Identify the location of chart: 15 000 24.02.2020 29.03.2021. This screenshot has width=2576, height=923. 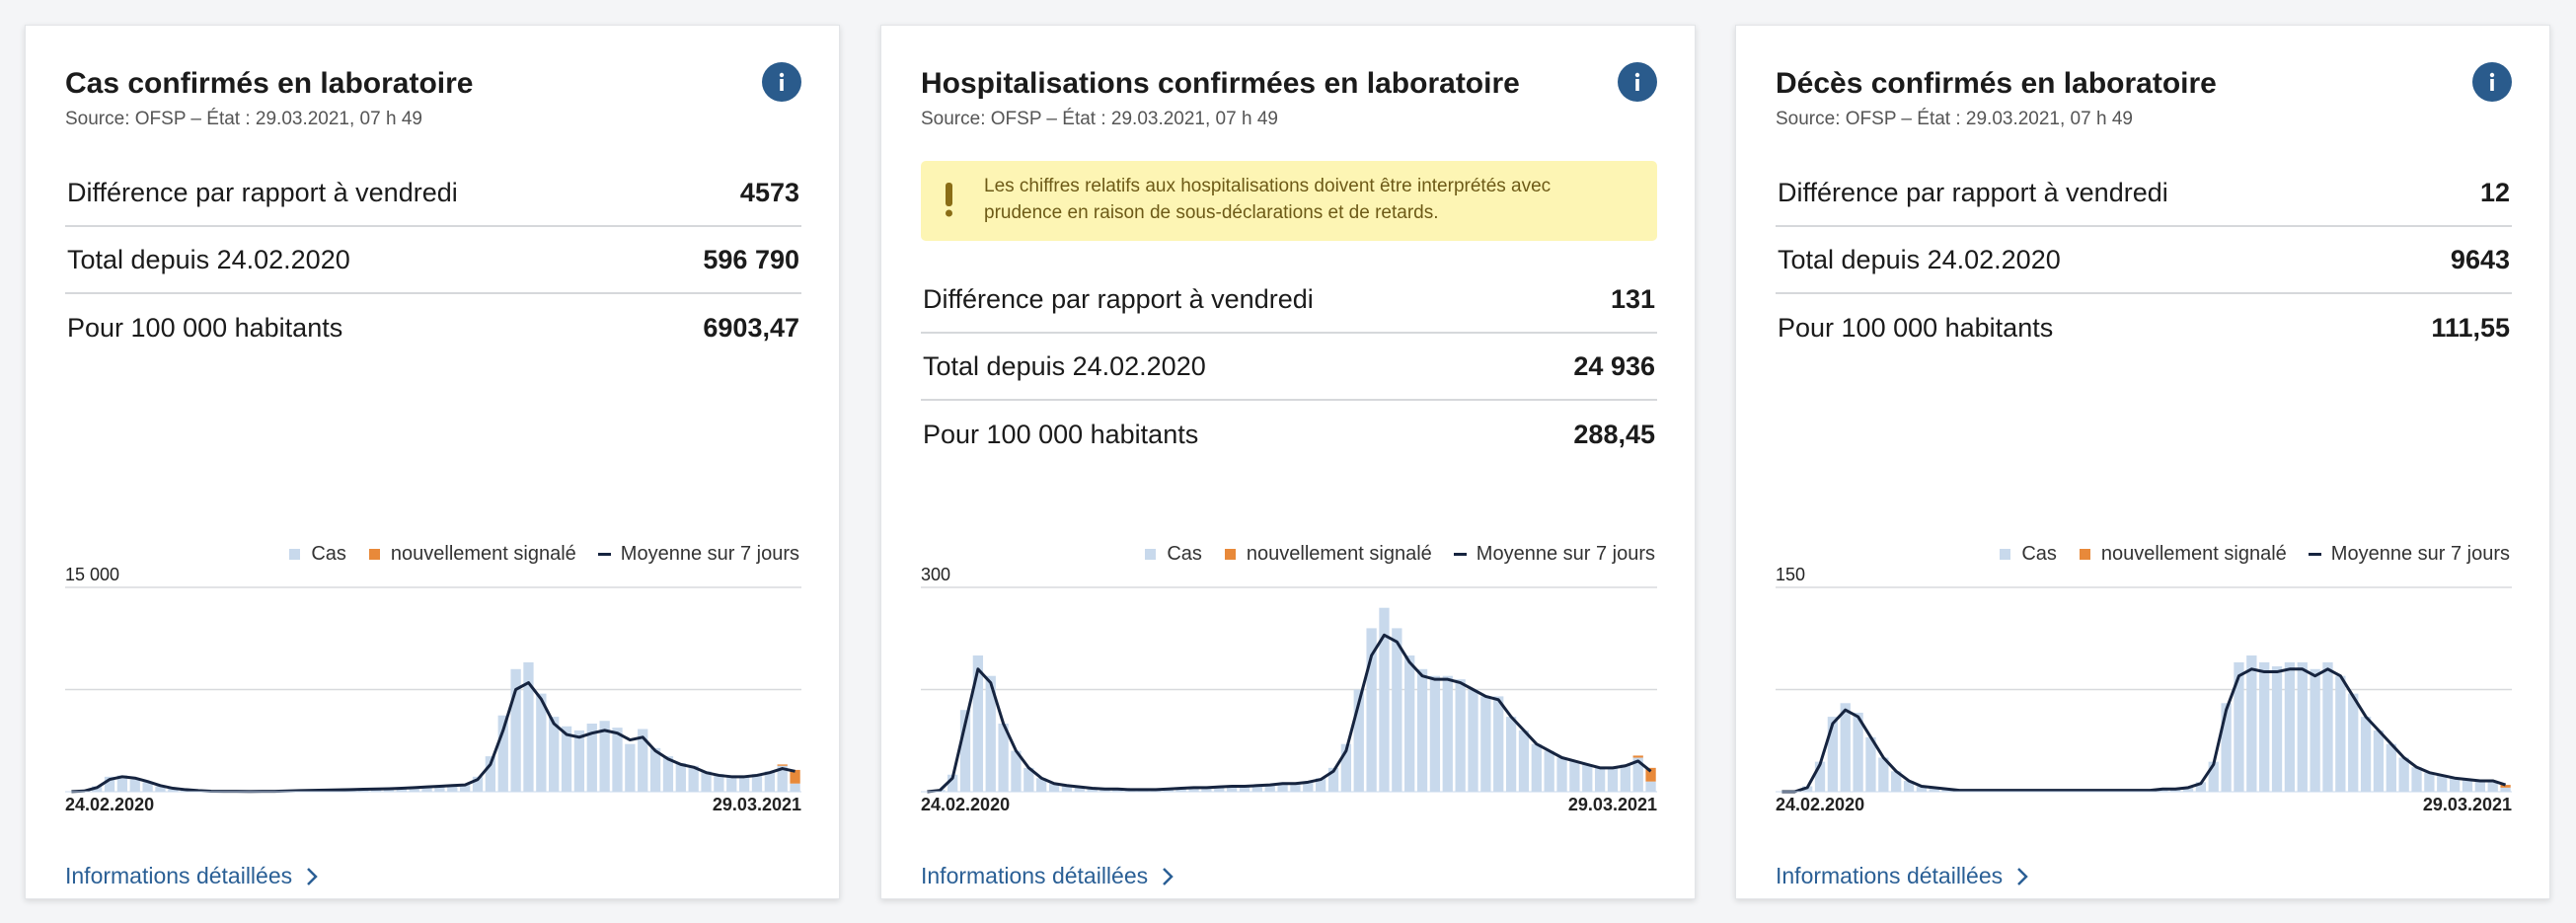
(433, 690).